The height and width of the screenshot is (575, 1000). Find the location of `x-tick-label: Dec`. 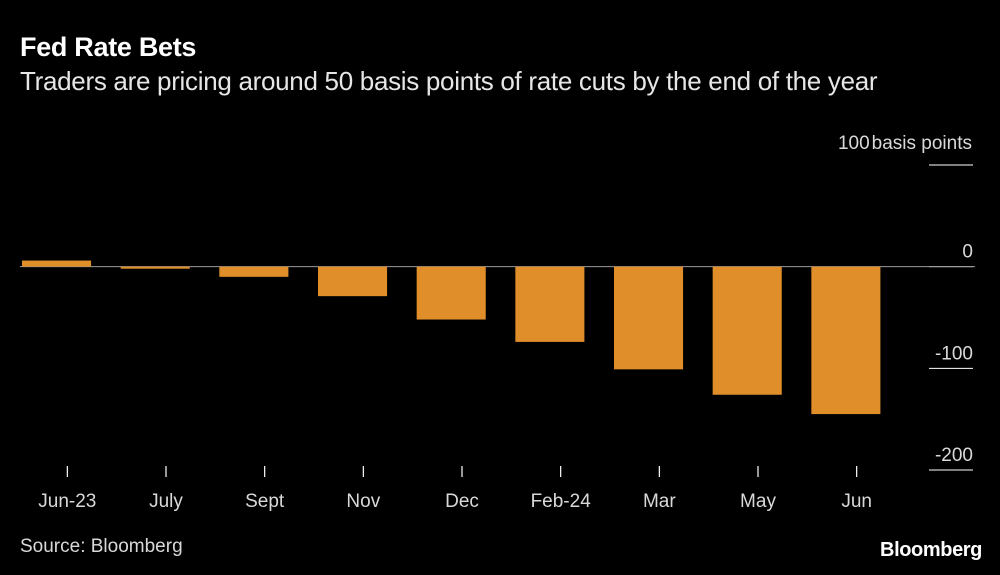

x-tick-label: Dec is located at coordinates (462, 501).